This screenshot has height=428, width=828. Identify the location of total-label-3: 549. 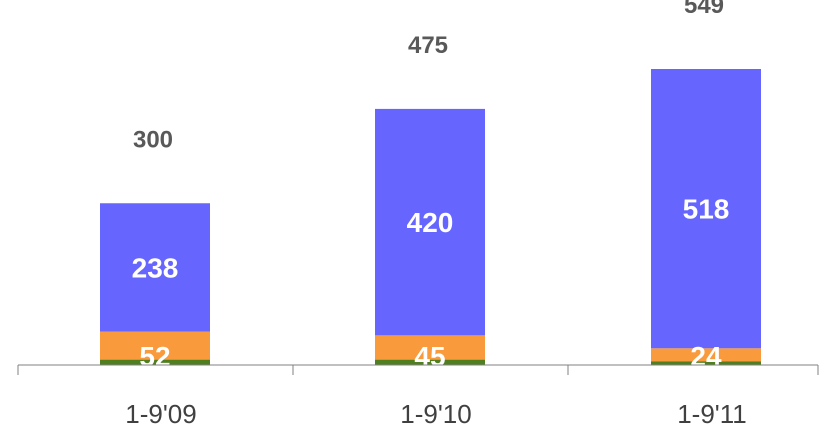
(704, 9).